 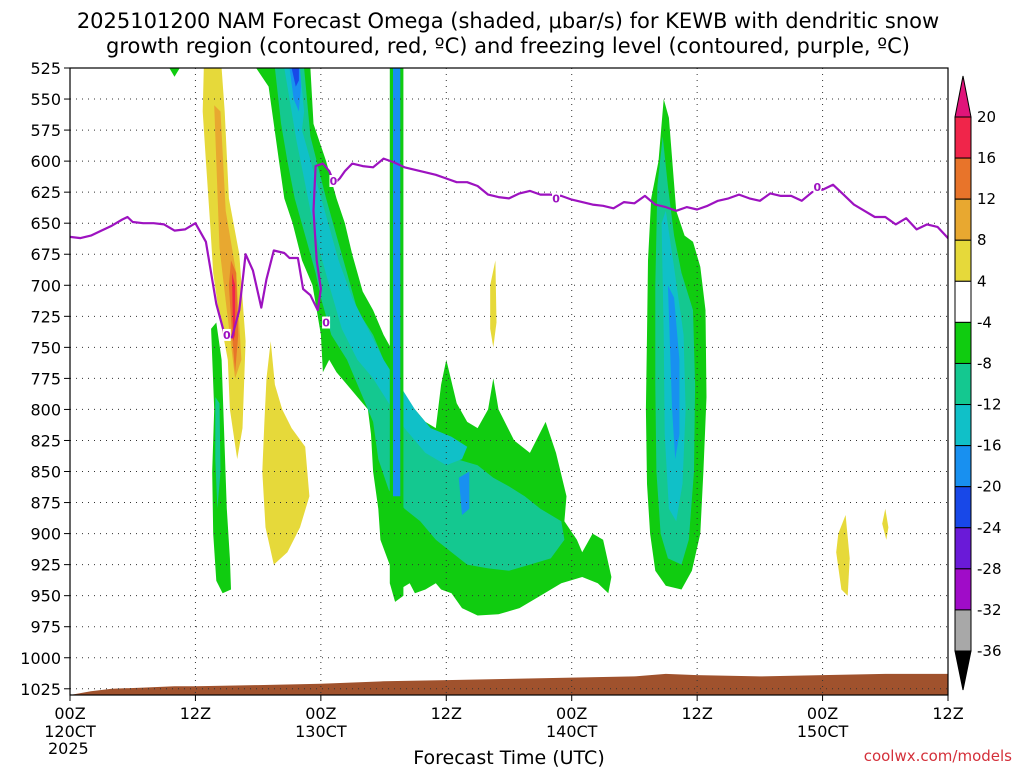 What do you see at coordinates (68, 748) in the screenshot?
I see `x-tick-year: 2025` at bounding box center [68, 748].